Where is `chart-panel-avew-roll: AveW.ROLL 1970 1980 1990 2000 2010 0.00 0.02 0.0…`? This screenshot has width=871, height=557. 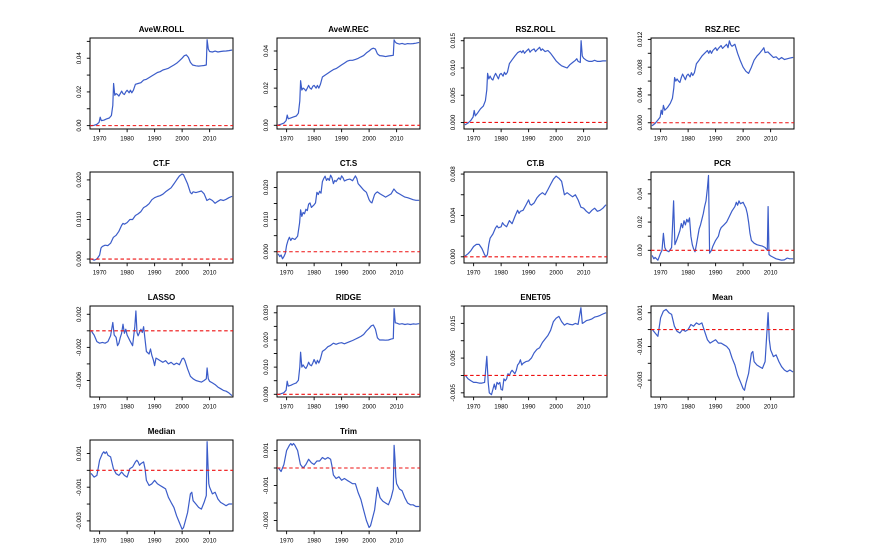 chart-panel-avew-roll: AveW.ROLL 1970 1980 1990 2000 2010 0.00 0.02 0.0… is located at coordinates (147, 88).